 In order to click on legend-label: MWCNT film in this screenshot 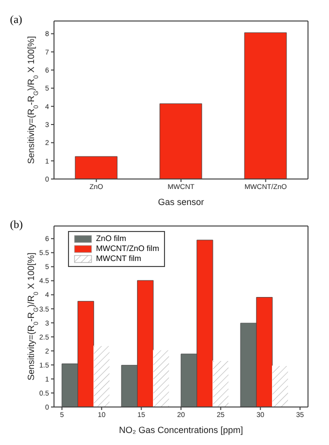, I will do `click(119, 259)`.